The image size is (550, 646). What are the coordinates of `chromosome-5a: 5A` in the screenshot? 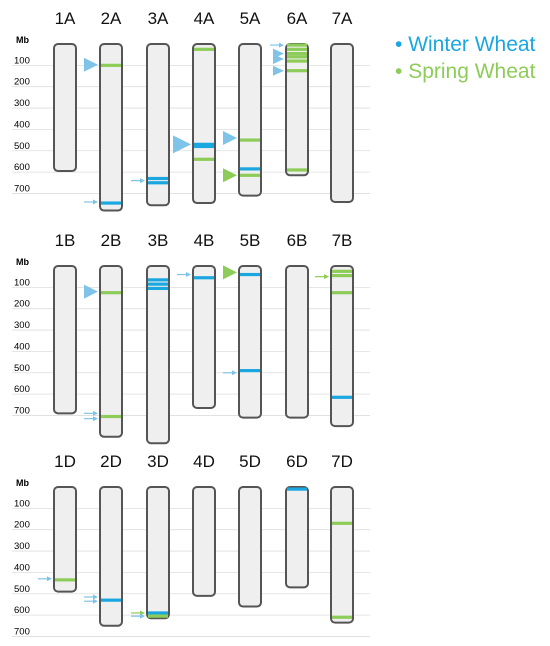 It's located at (242, 103).